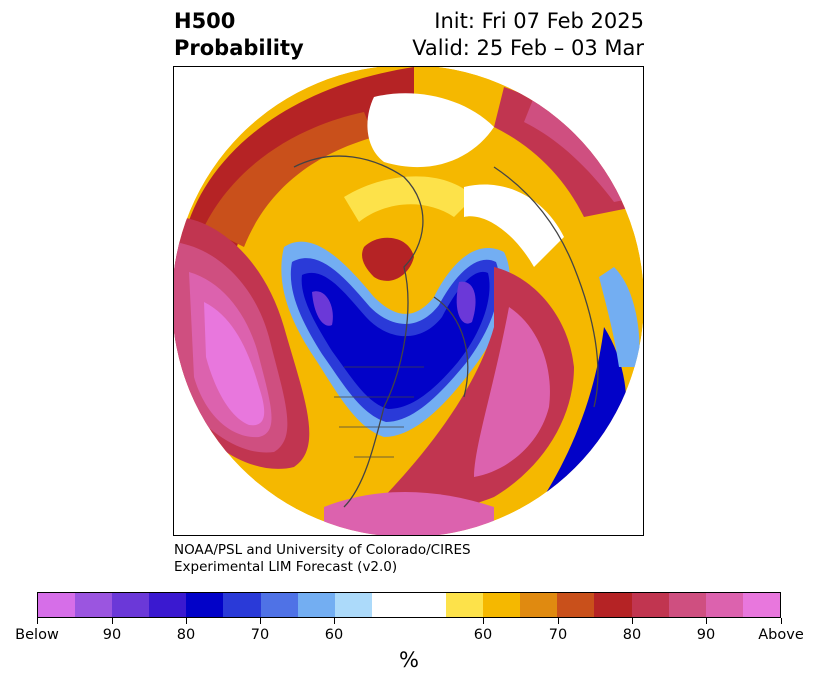 Image resolution: width=819 pixels, height=686 pixels. What do you see at coordinates (322, 308) in the screenshot?
I see `region-trough-core-west` at bounding box center [322, 308].